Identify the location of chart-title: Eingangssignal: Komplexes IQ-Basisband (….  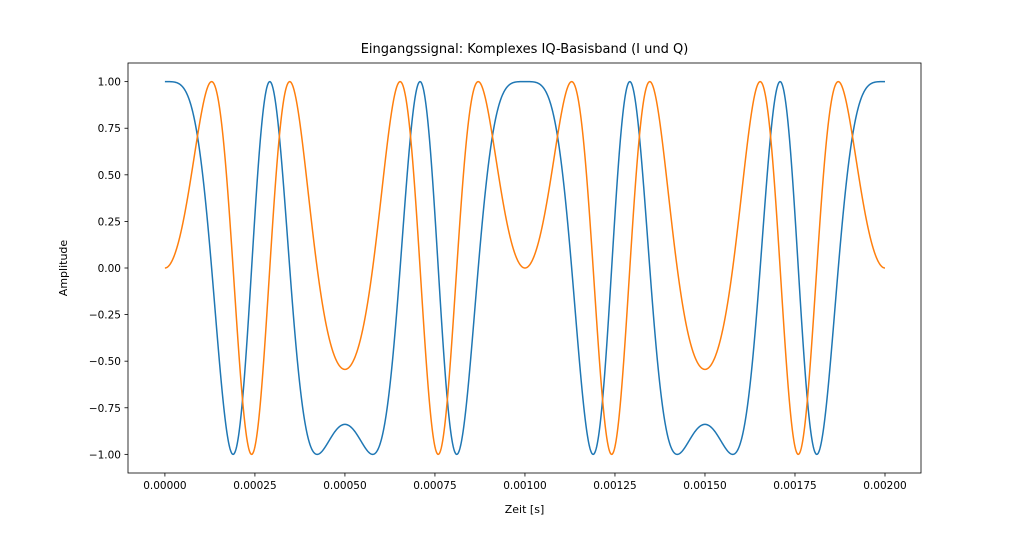
(525, 49).